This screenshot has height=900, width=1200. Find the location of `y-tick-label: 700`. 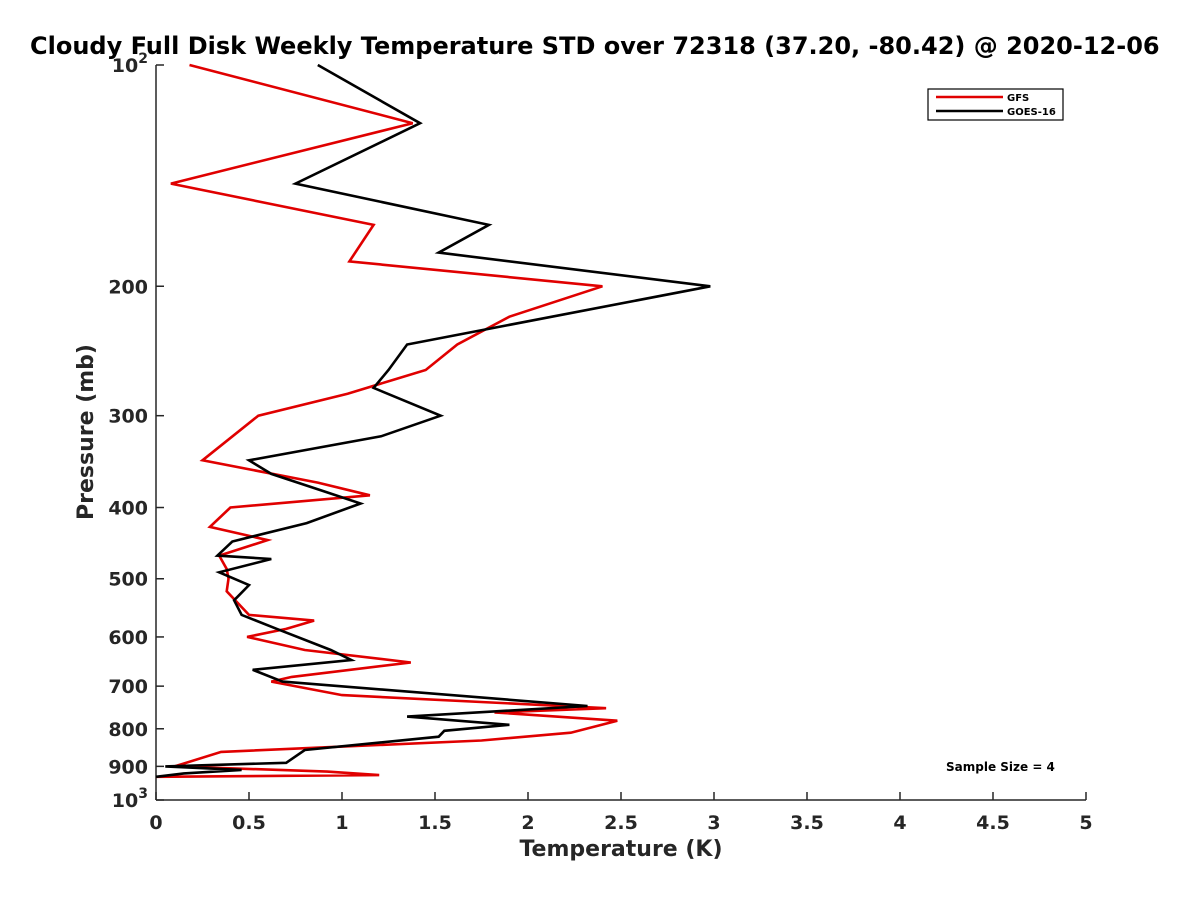

y-tick-label: 700 is located at coordinates (128, 687).